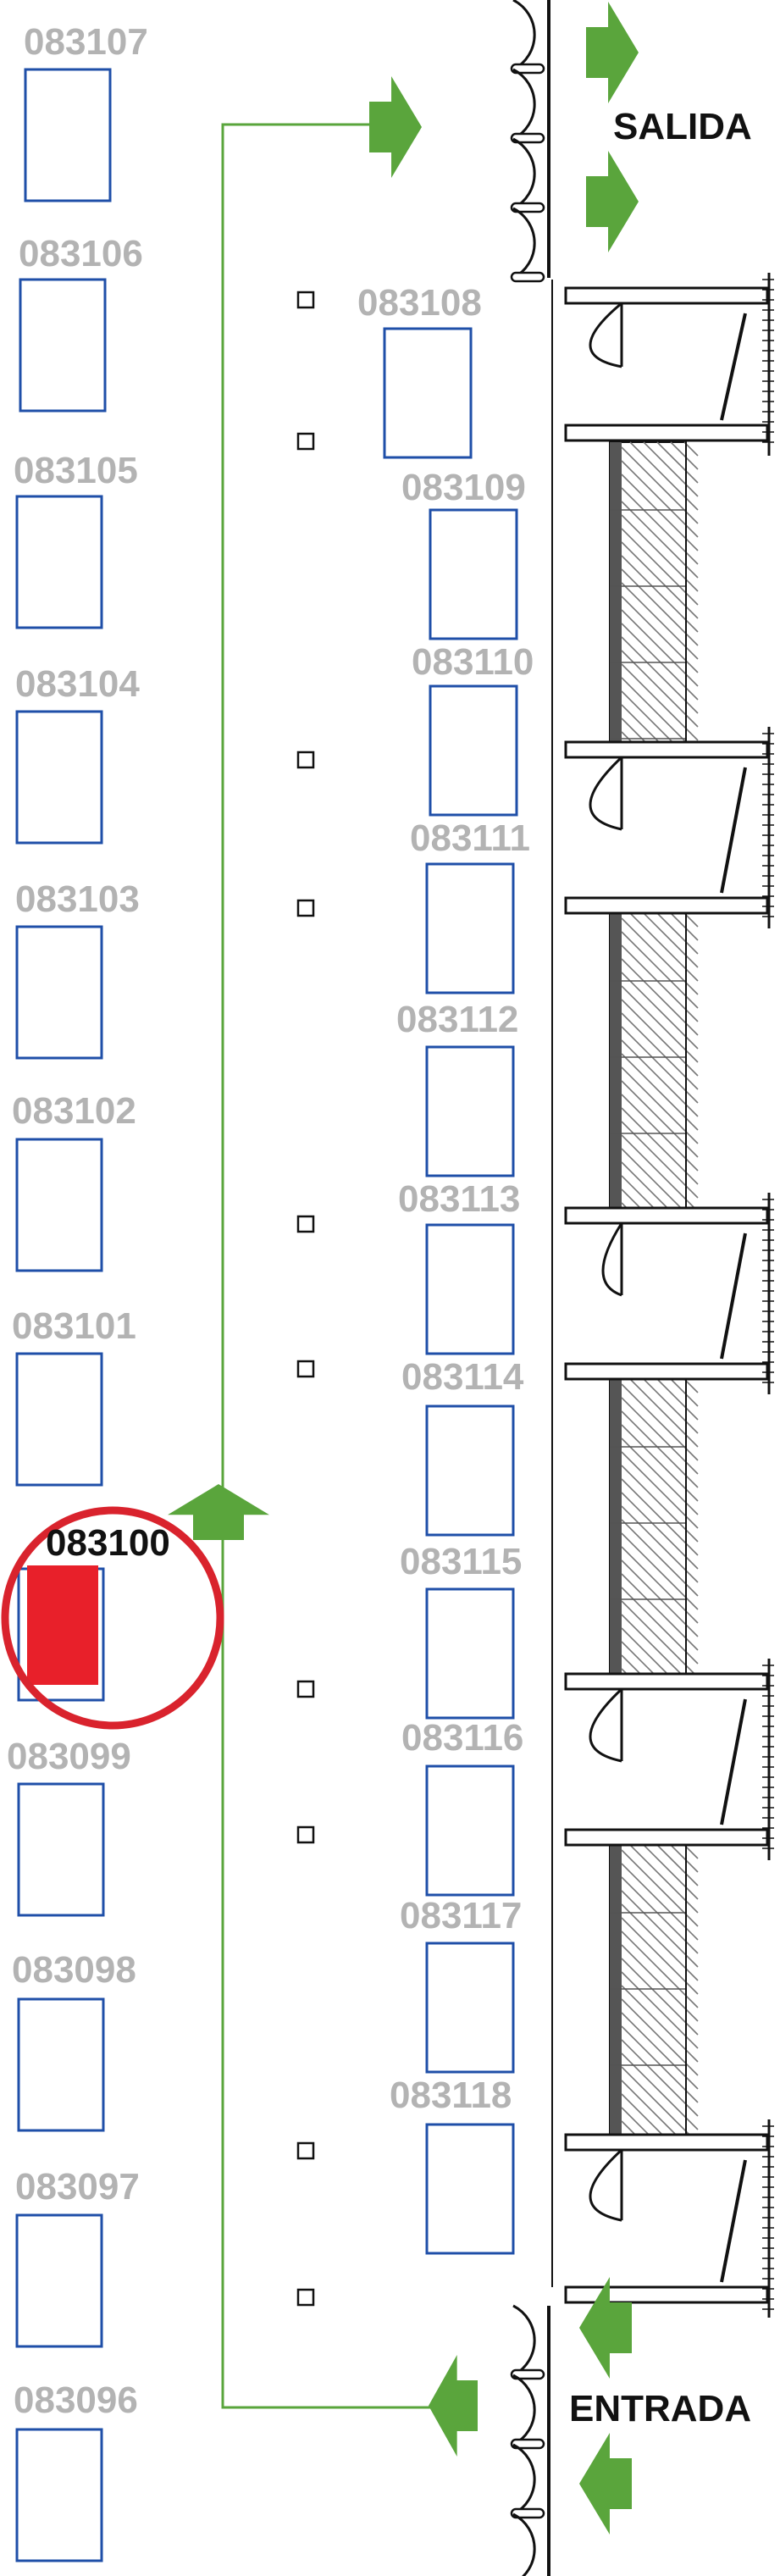 The image size is (780, 2576). I want to click on ramp-section, so click(648, 1990).